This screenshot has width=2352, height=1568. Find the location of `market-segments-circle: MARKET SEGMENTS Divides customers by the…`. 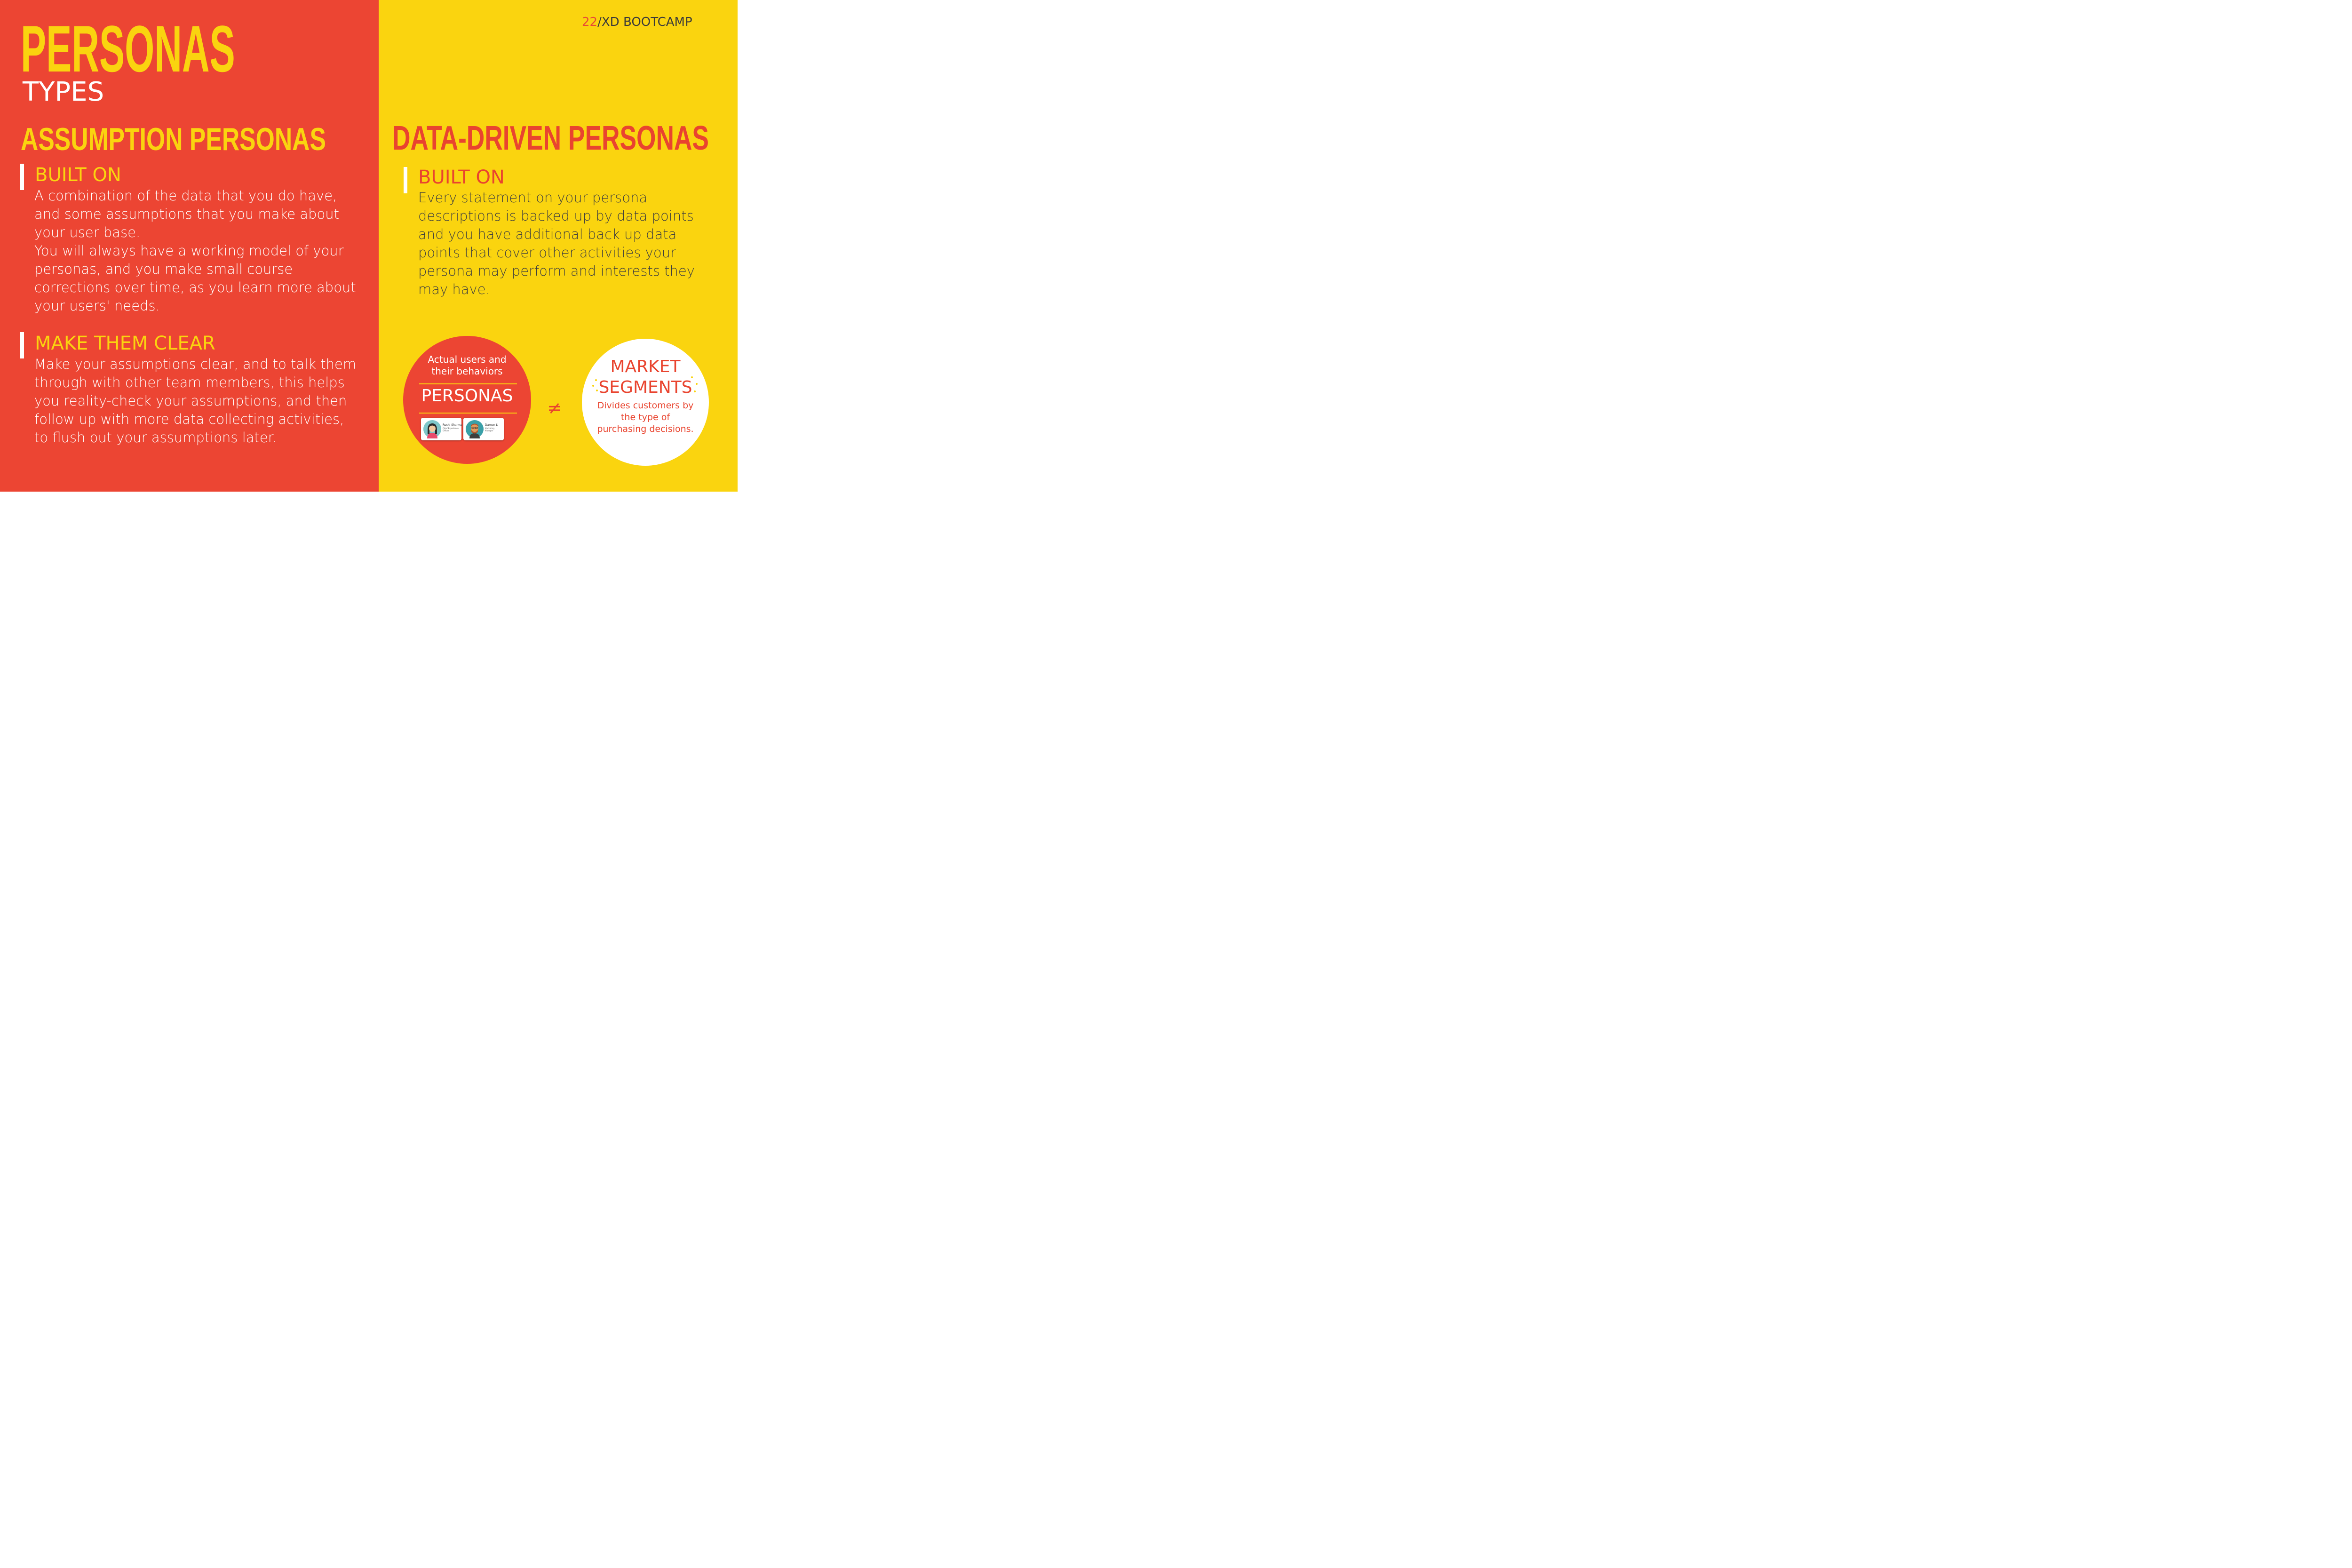

market-segments-circle: MARKET SEGMENTS Divides customers by the… is located at coordinates (645, 402).